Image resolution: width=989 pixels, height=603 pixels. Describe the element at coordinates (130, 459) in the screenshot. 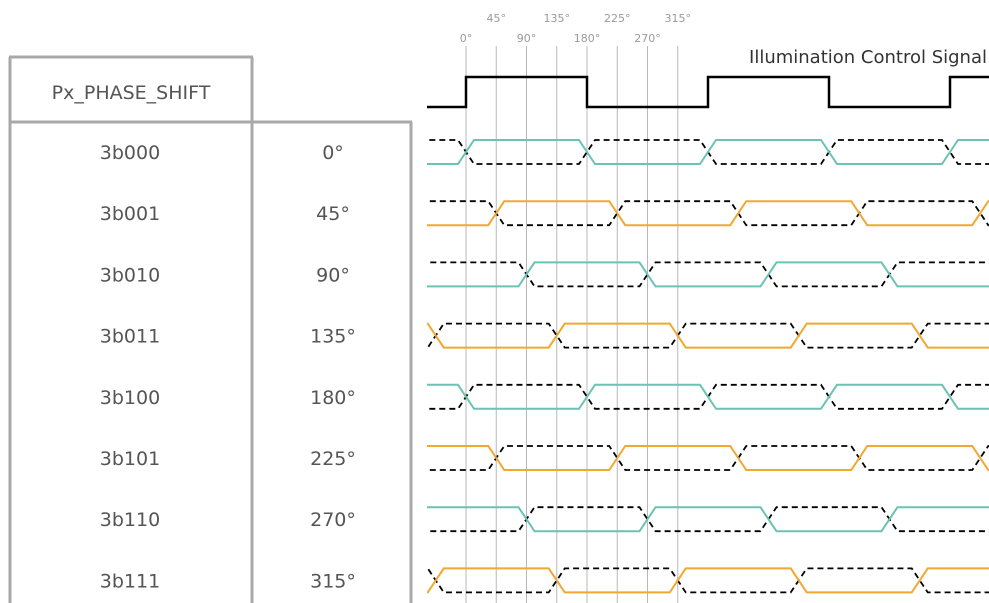

I see `table-row-code: 3b101` at that location.